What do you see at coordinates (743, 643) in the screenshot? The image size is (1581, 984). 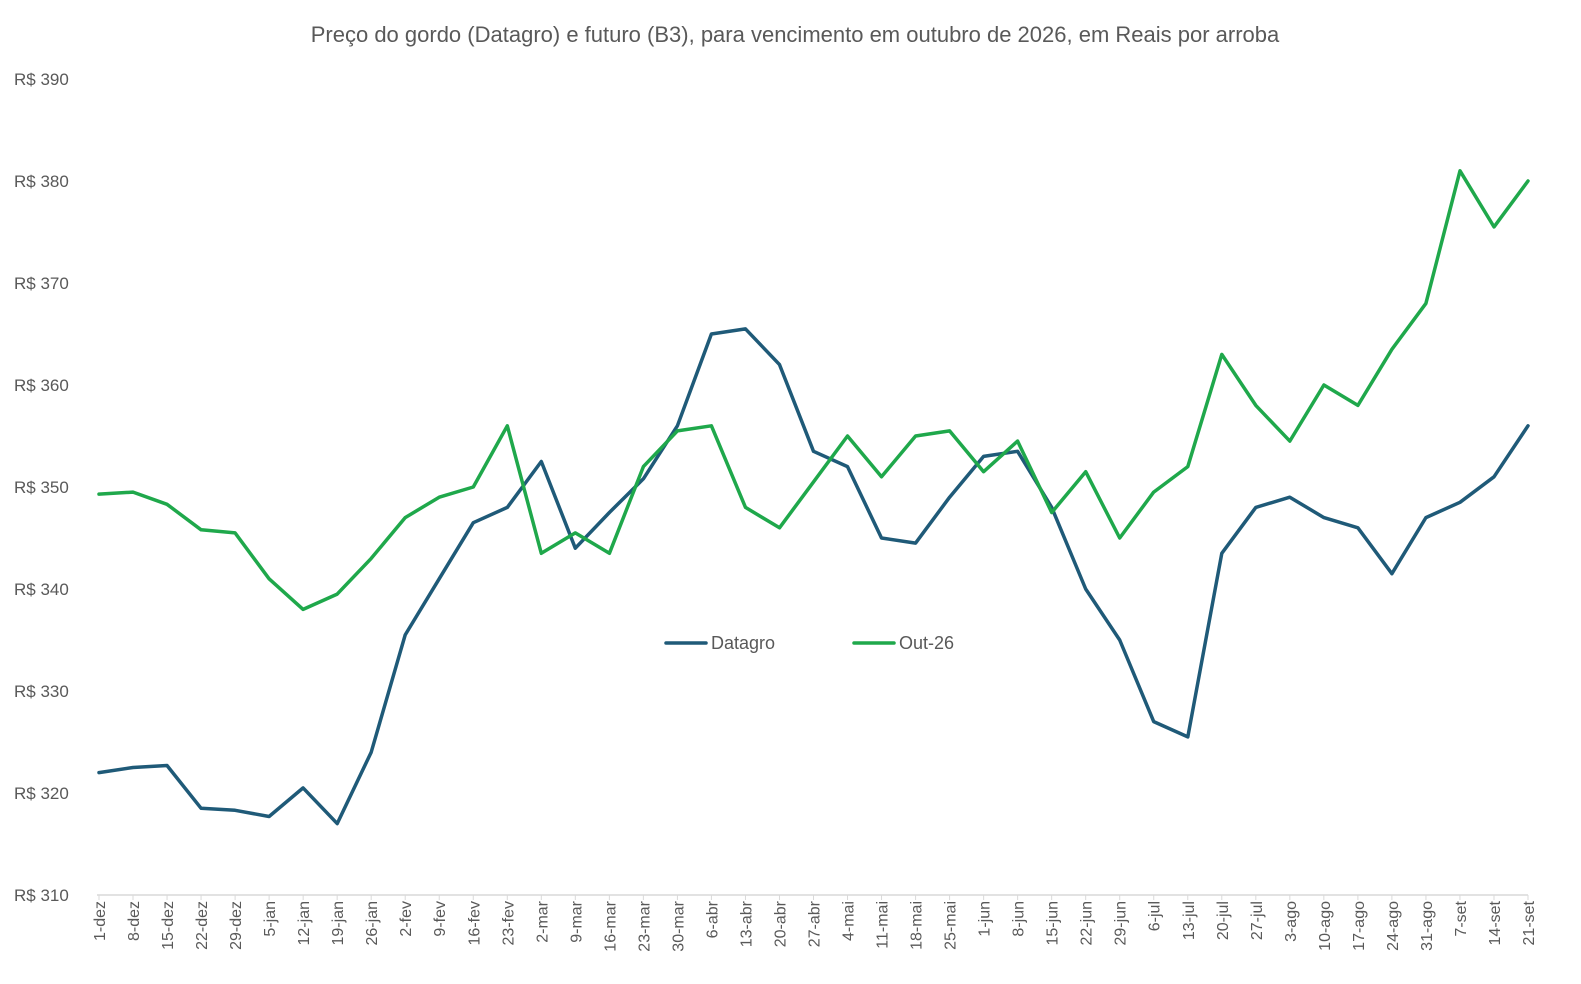 I see `legend-label: Datagro` at bounding box center [743, 643].